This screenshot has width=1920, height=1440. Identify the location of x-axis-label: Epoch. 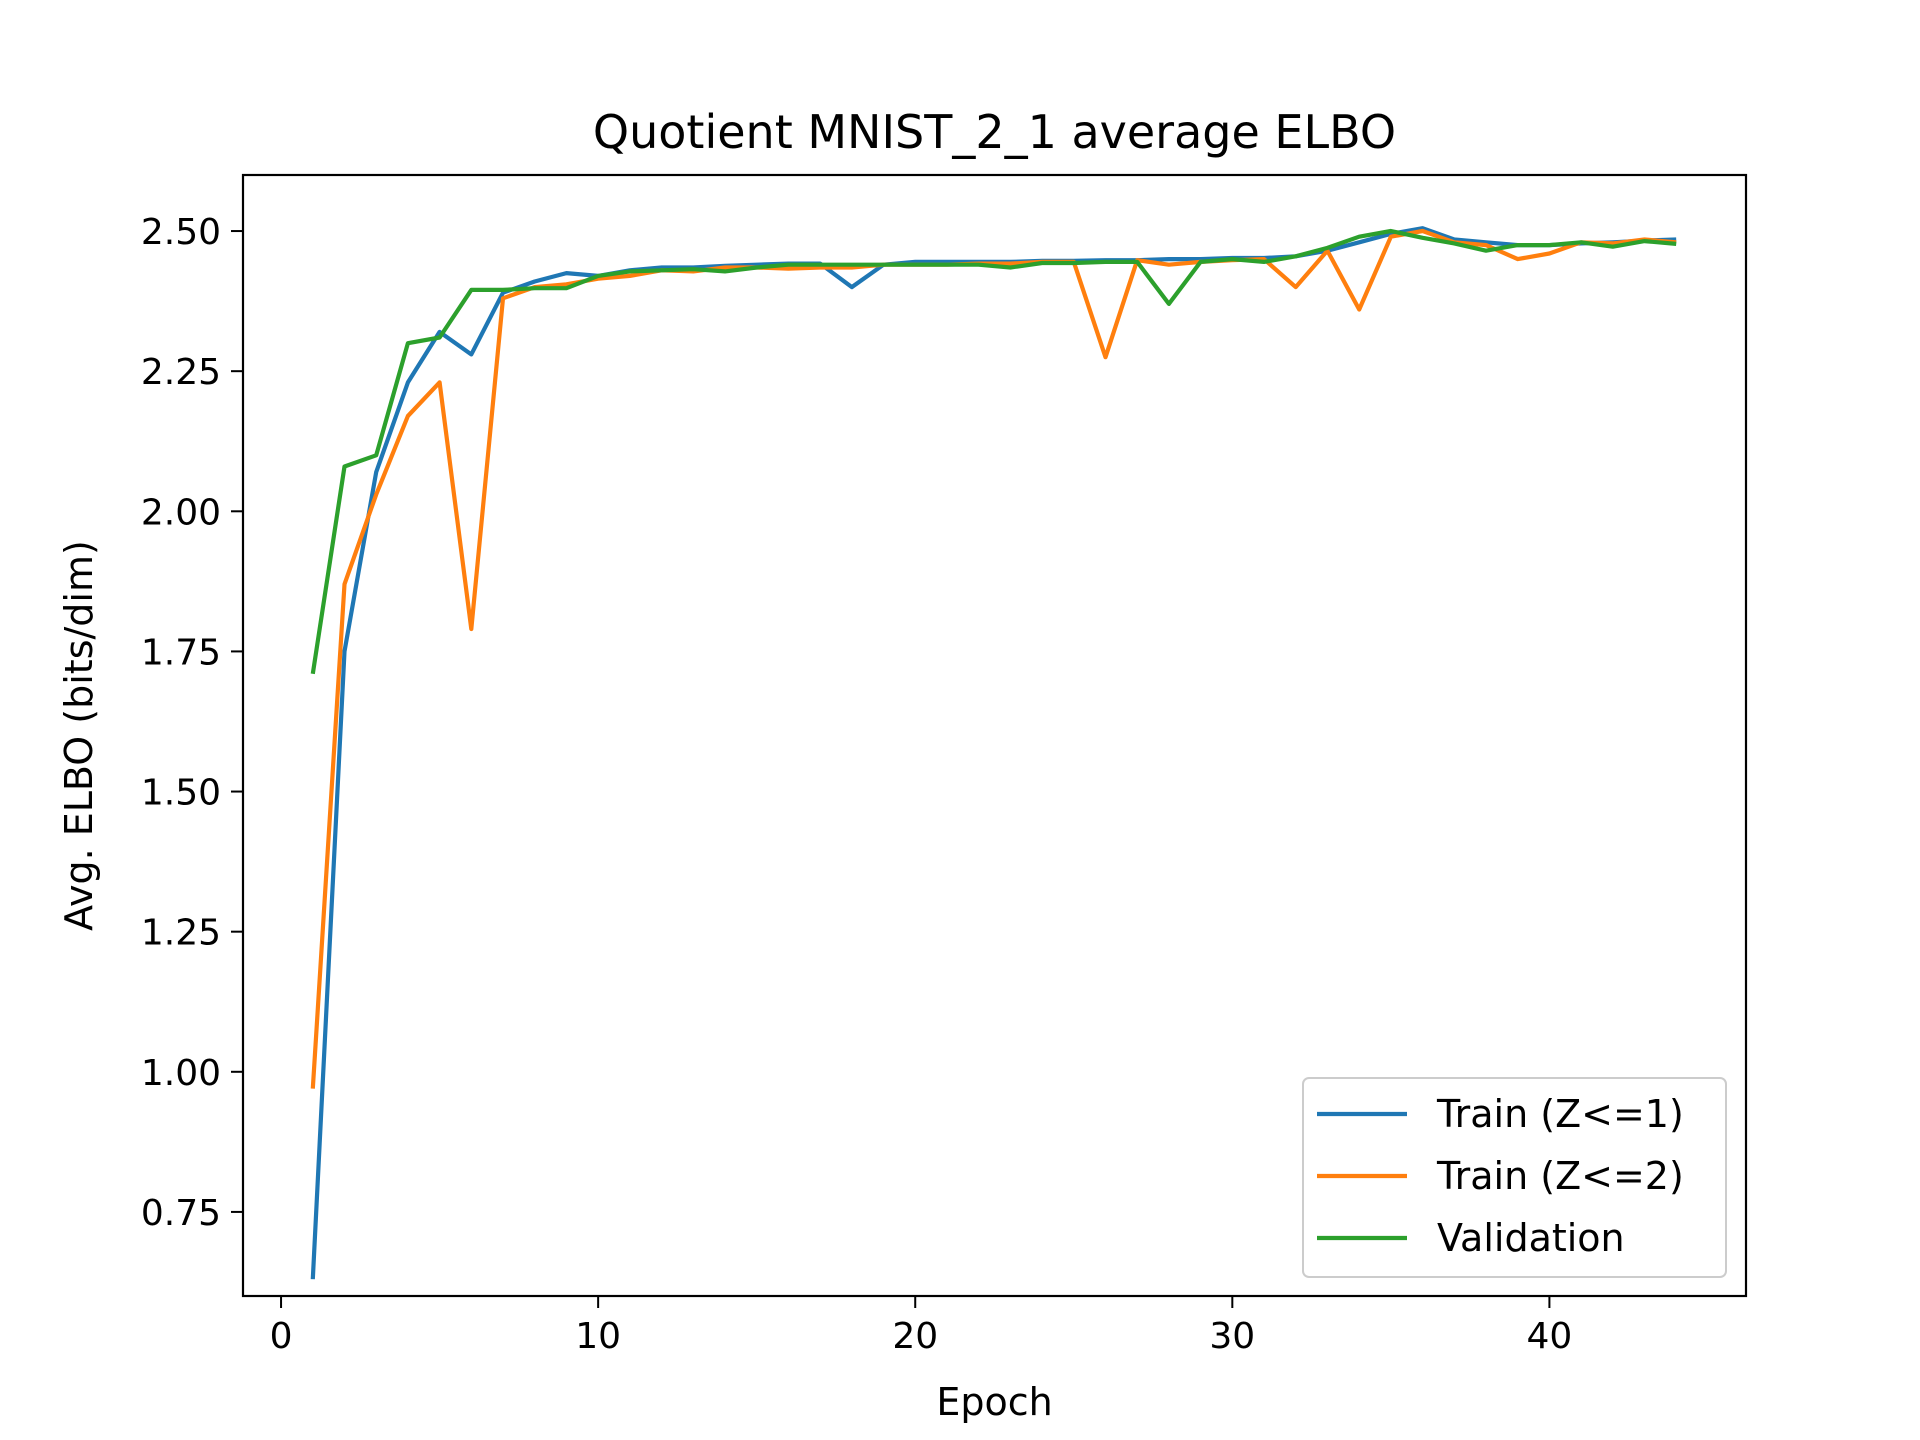
(994, 1402).